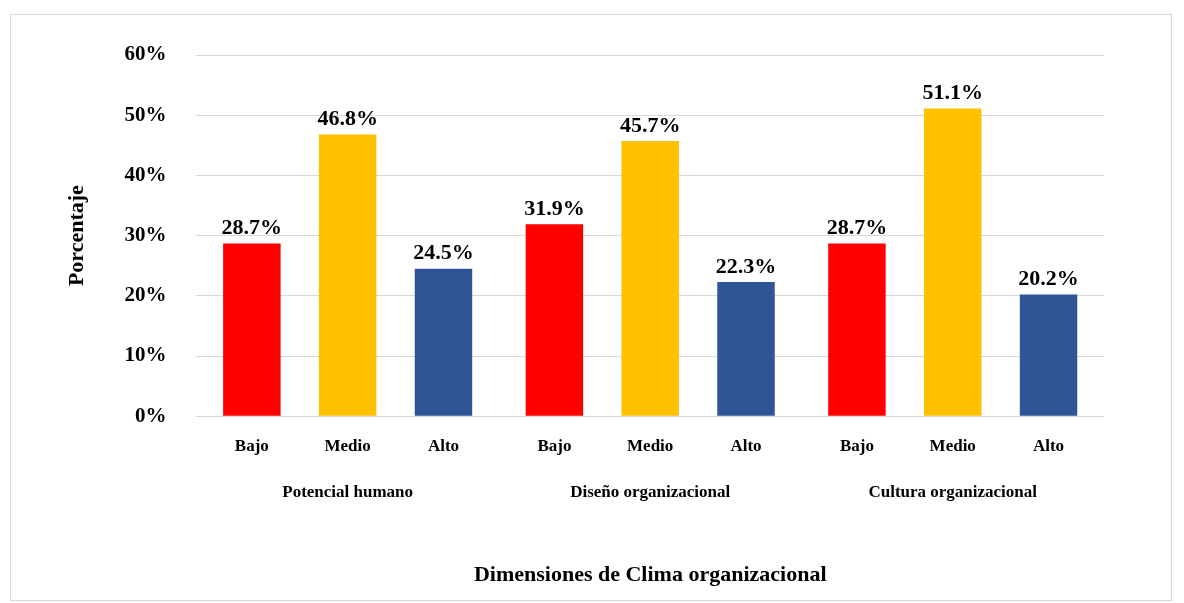 The width and height of the screenshot is (1184, 603). Describe the element at coordinates (347, 118) in the screenshot. I see `data-label: 46.8%` at that location.